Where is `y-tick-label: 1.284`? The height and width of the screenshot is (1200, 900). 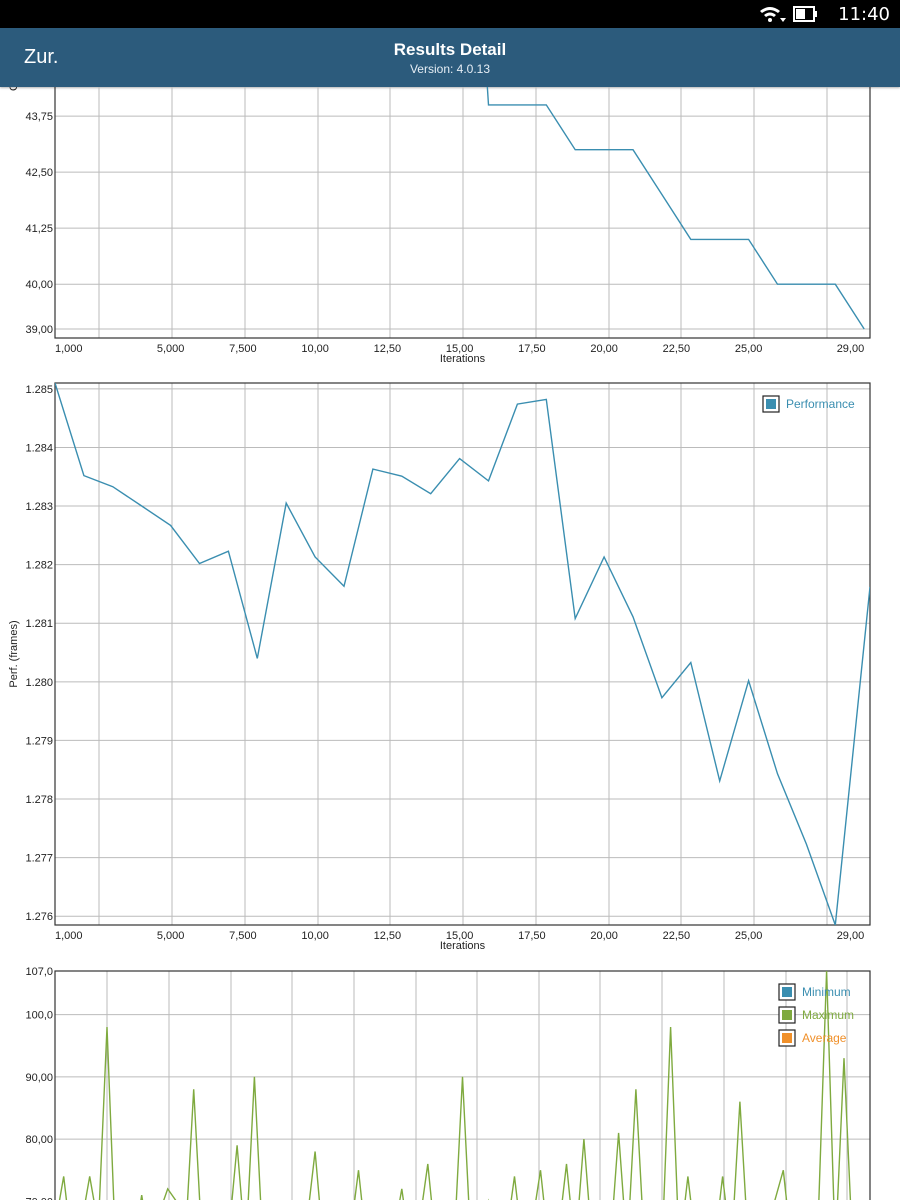 y-tick-label: 1.284 is located at coordinates (39, 448).